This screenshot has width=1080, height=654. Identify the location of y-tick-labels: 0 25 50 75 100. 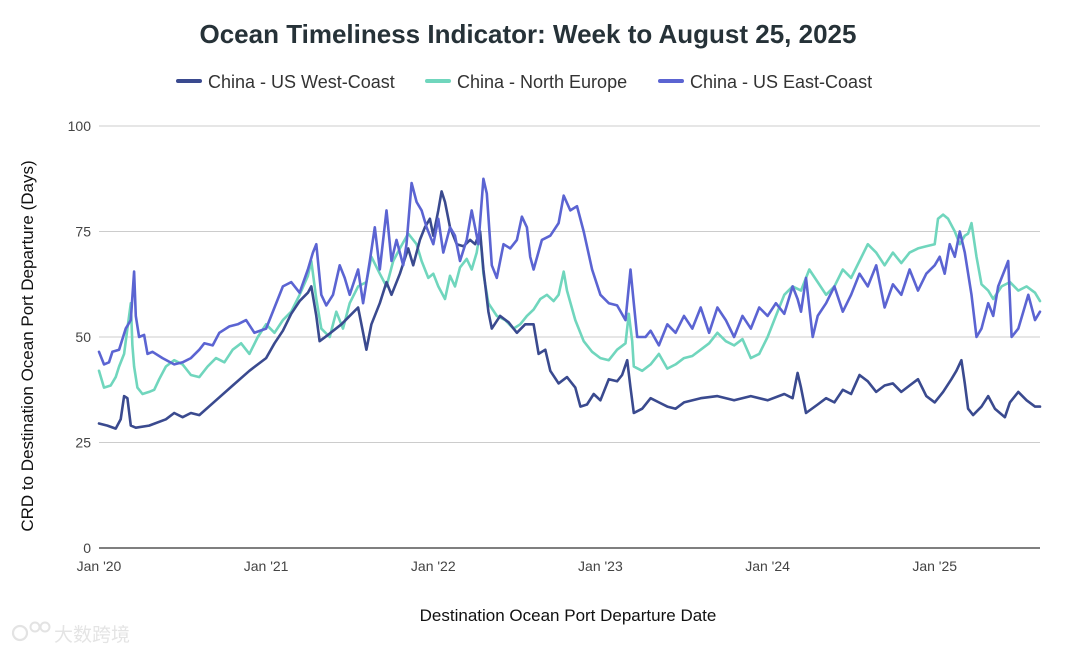
(80, 337).